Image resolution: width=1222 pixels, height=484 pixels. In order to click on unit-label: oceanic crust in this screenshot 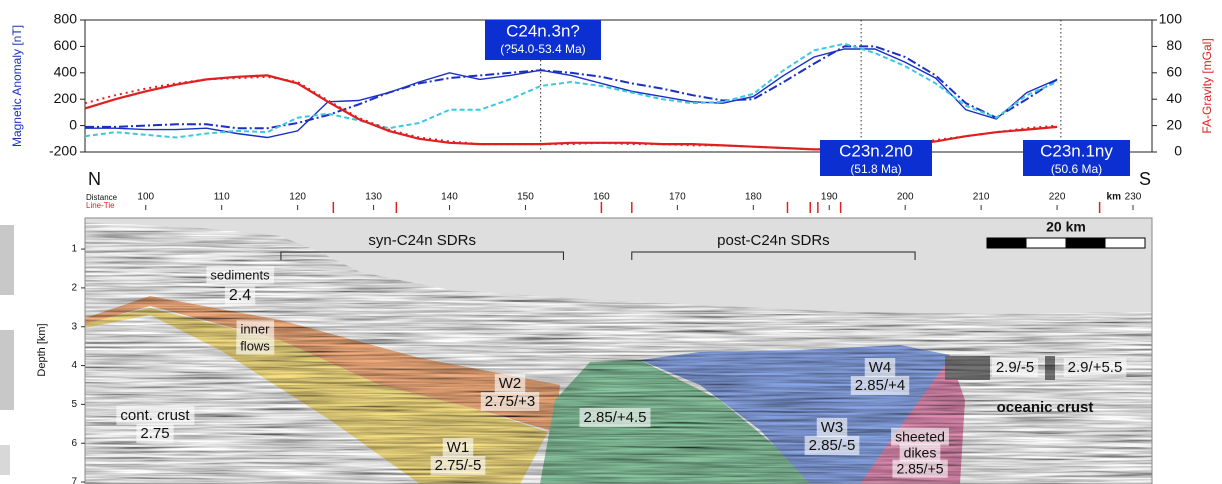, I will do `click(1045, 407)`.